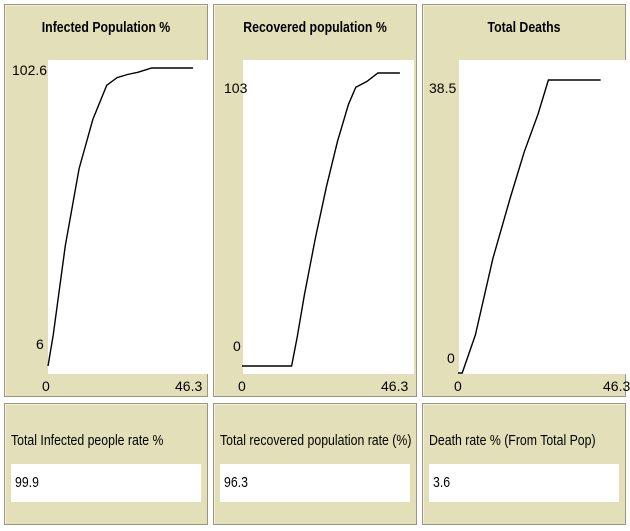  I want to click on monitor-total-infected-rate: Total Infected people rate % 99.9, so click(106, 464).